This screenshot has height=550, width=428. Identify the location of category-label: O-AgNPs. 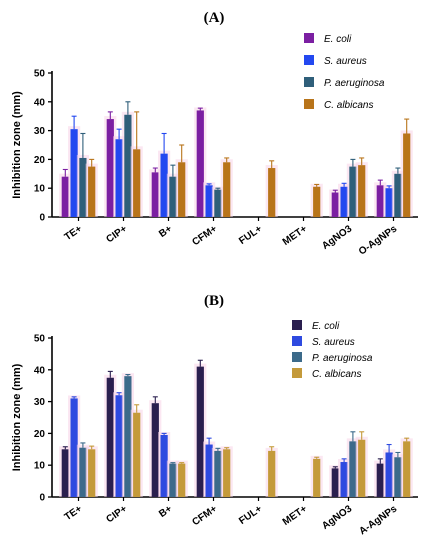
(378, 240).